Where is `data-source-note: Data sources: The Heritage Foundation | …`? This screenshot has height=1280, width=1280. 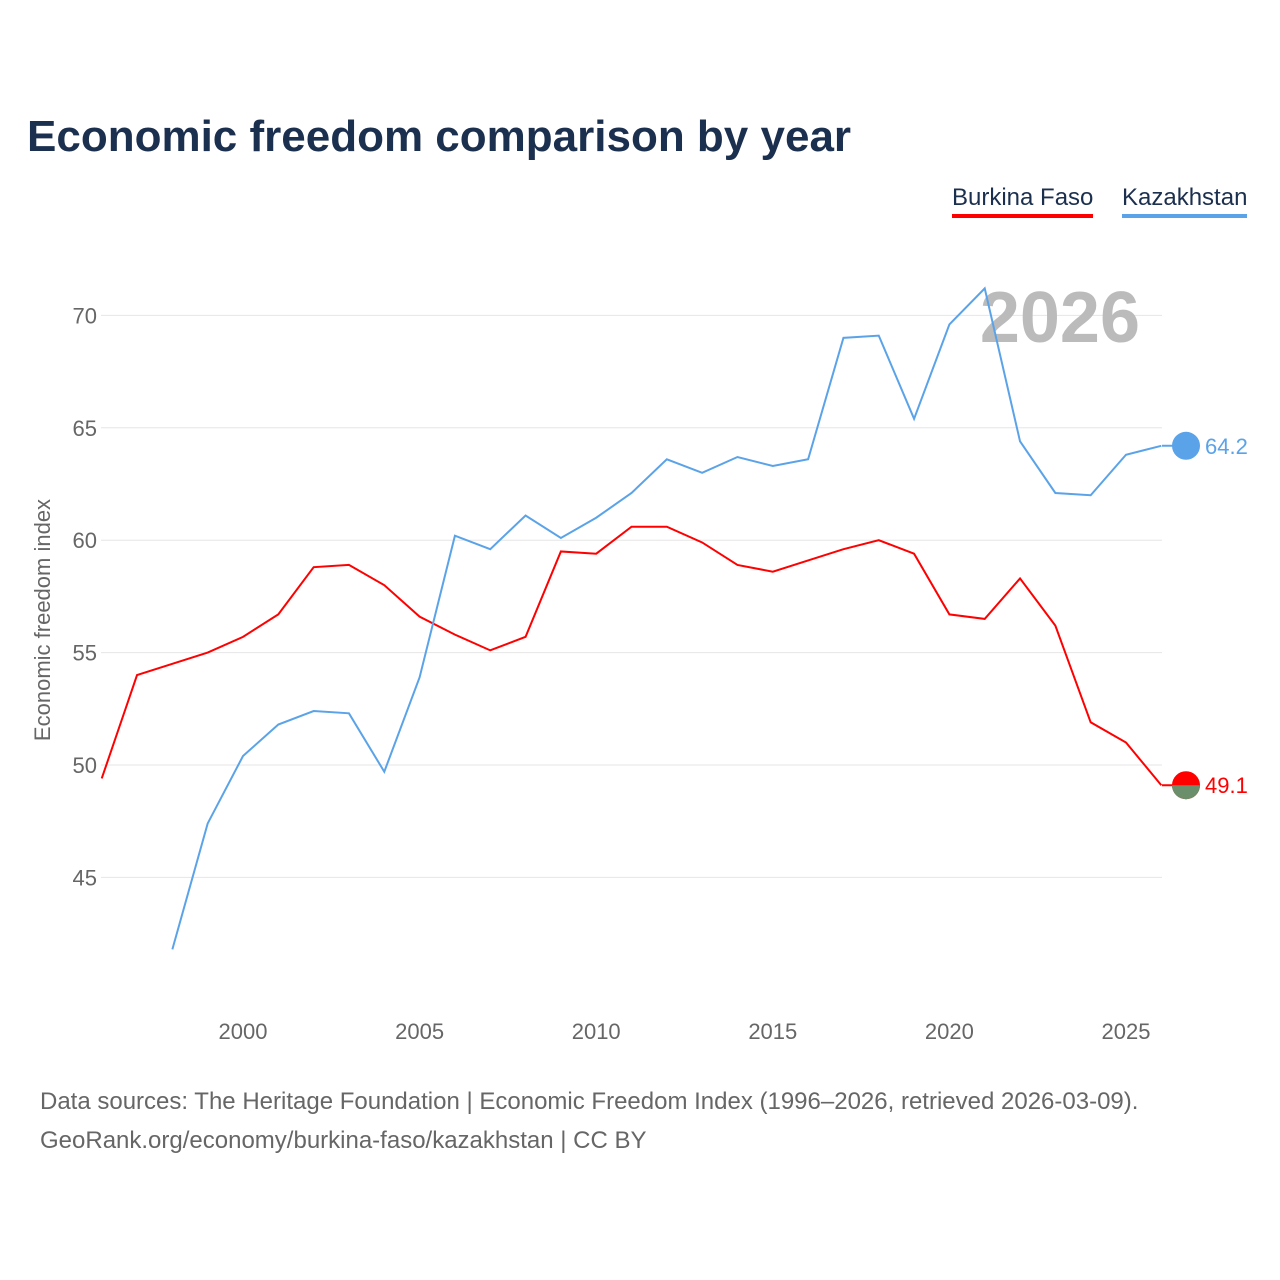 data-source-note: Data sources: The Heritage Foundation | … is located at coordinates (589, 1101).